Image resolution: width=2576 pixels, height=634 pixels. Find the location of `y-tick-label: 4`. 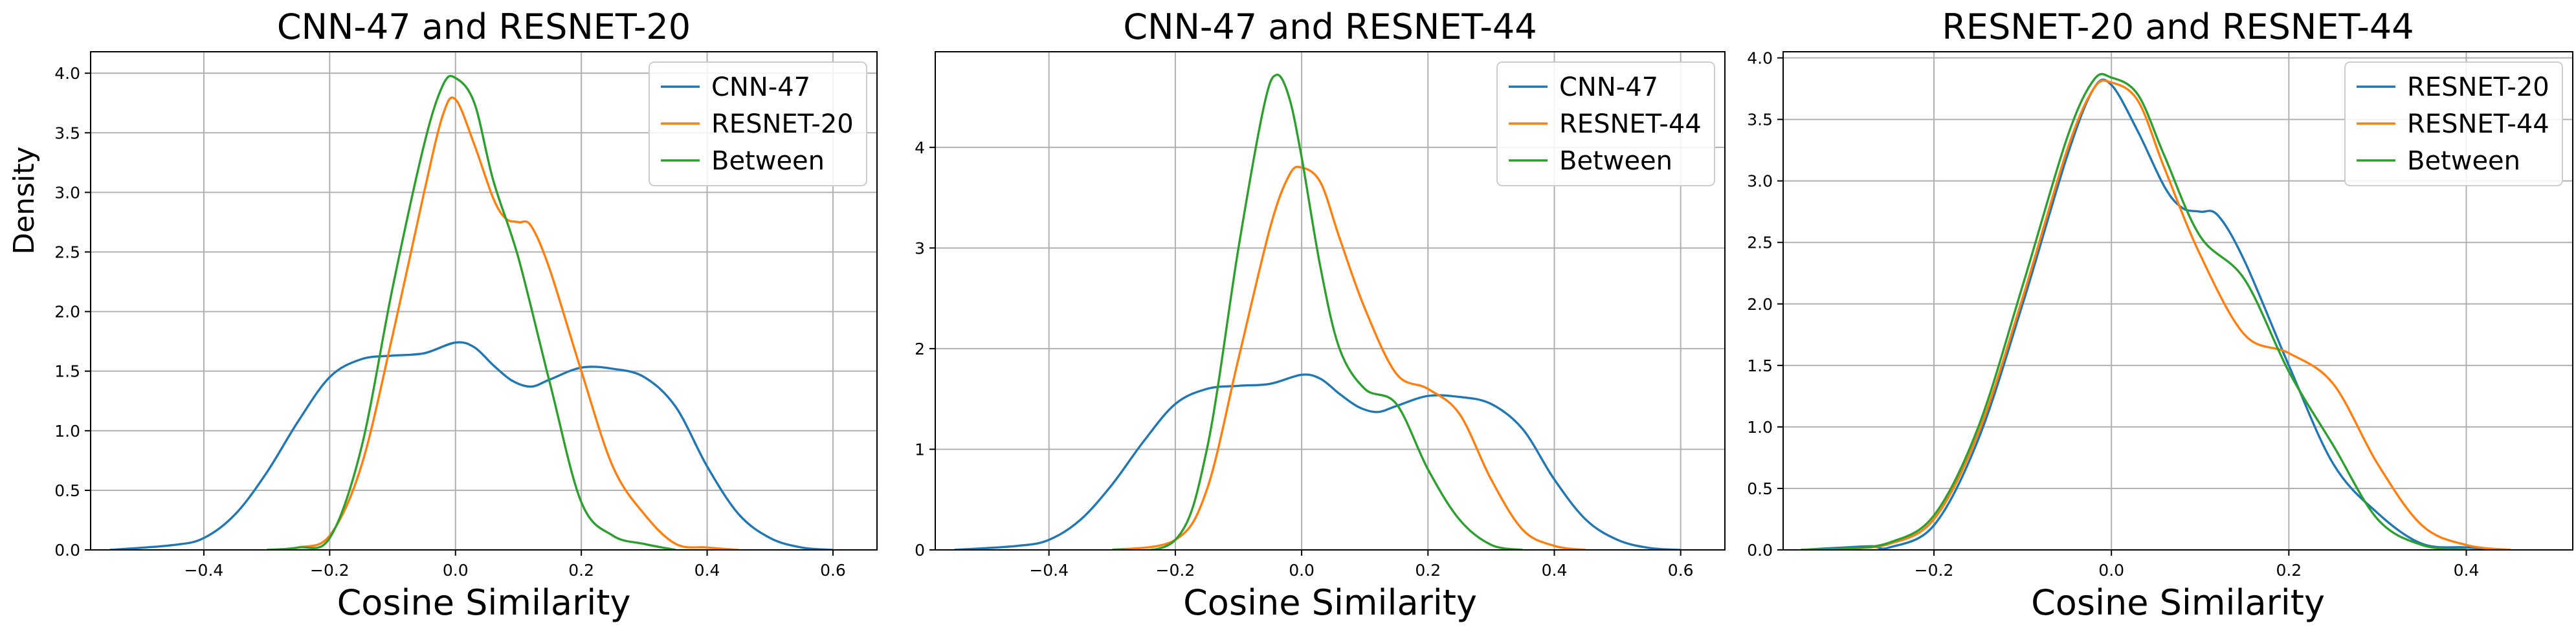

y-tick-label: 4 is located at coordinates (920, 147).